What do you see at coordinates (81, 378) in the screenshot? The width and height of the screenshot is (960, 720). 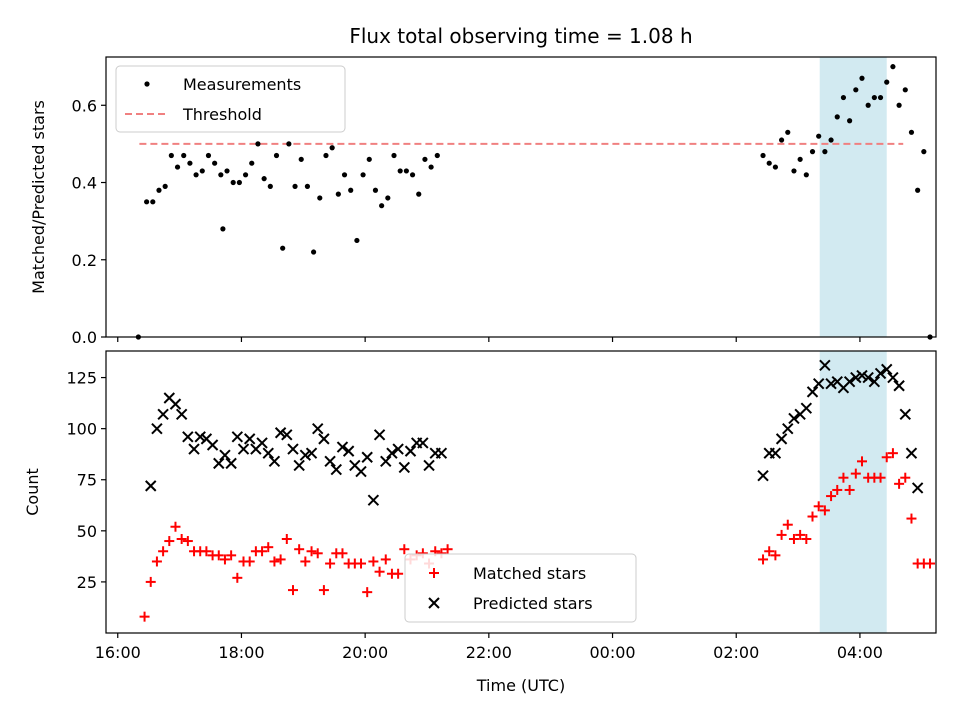 I see `y-tick-label: 125` at bounding box center [81, 378].